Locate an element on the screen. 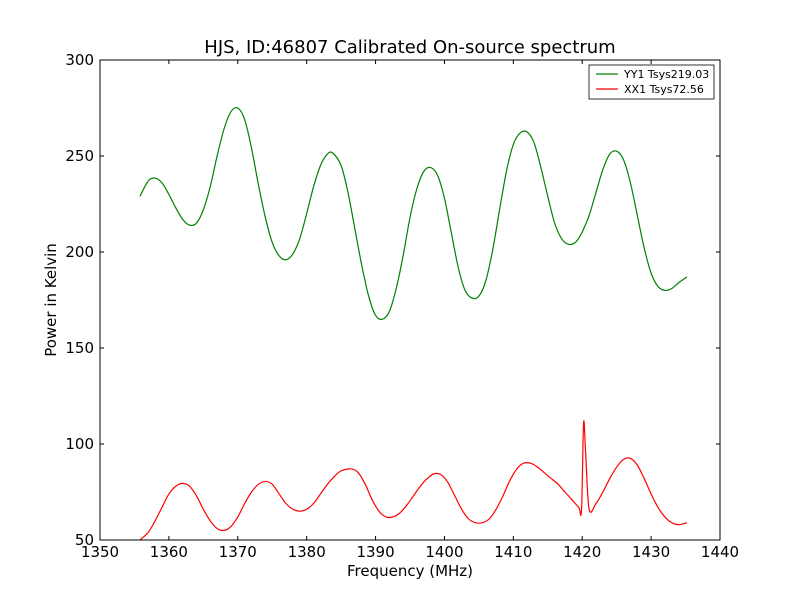 The width and height of the screenshot is (800, 600). legend-box is located at coordinates (651, 82).